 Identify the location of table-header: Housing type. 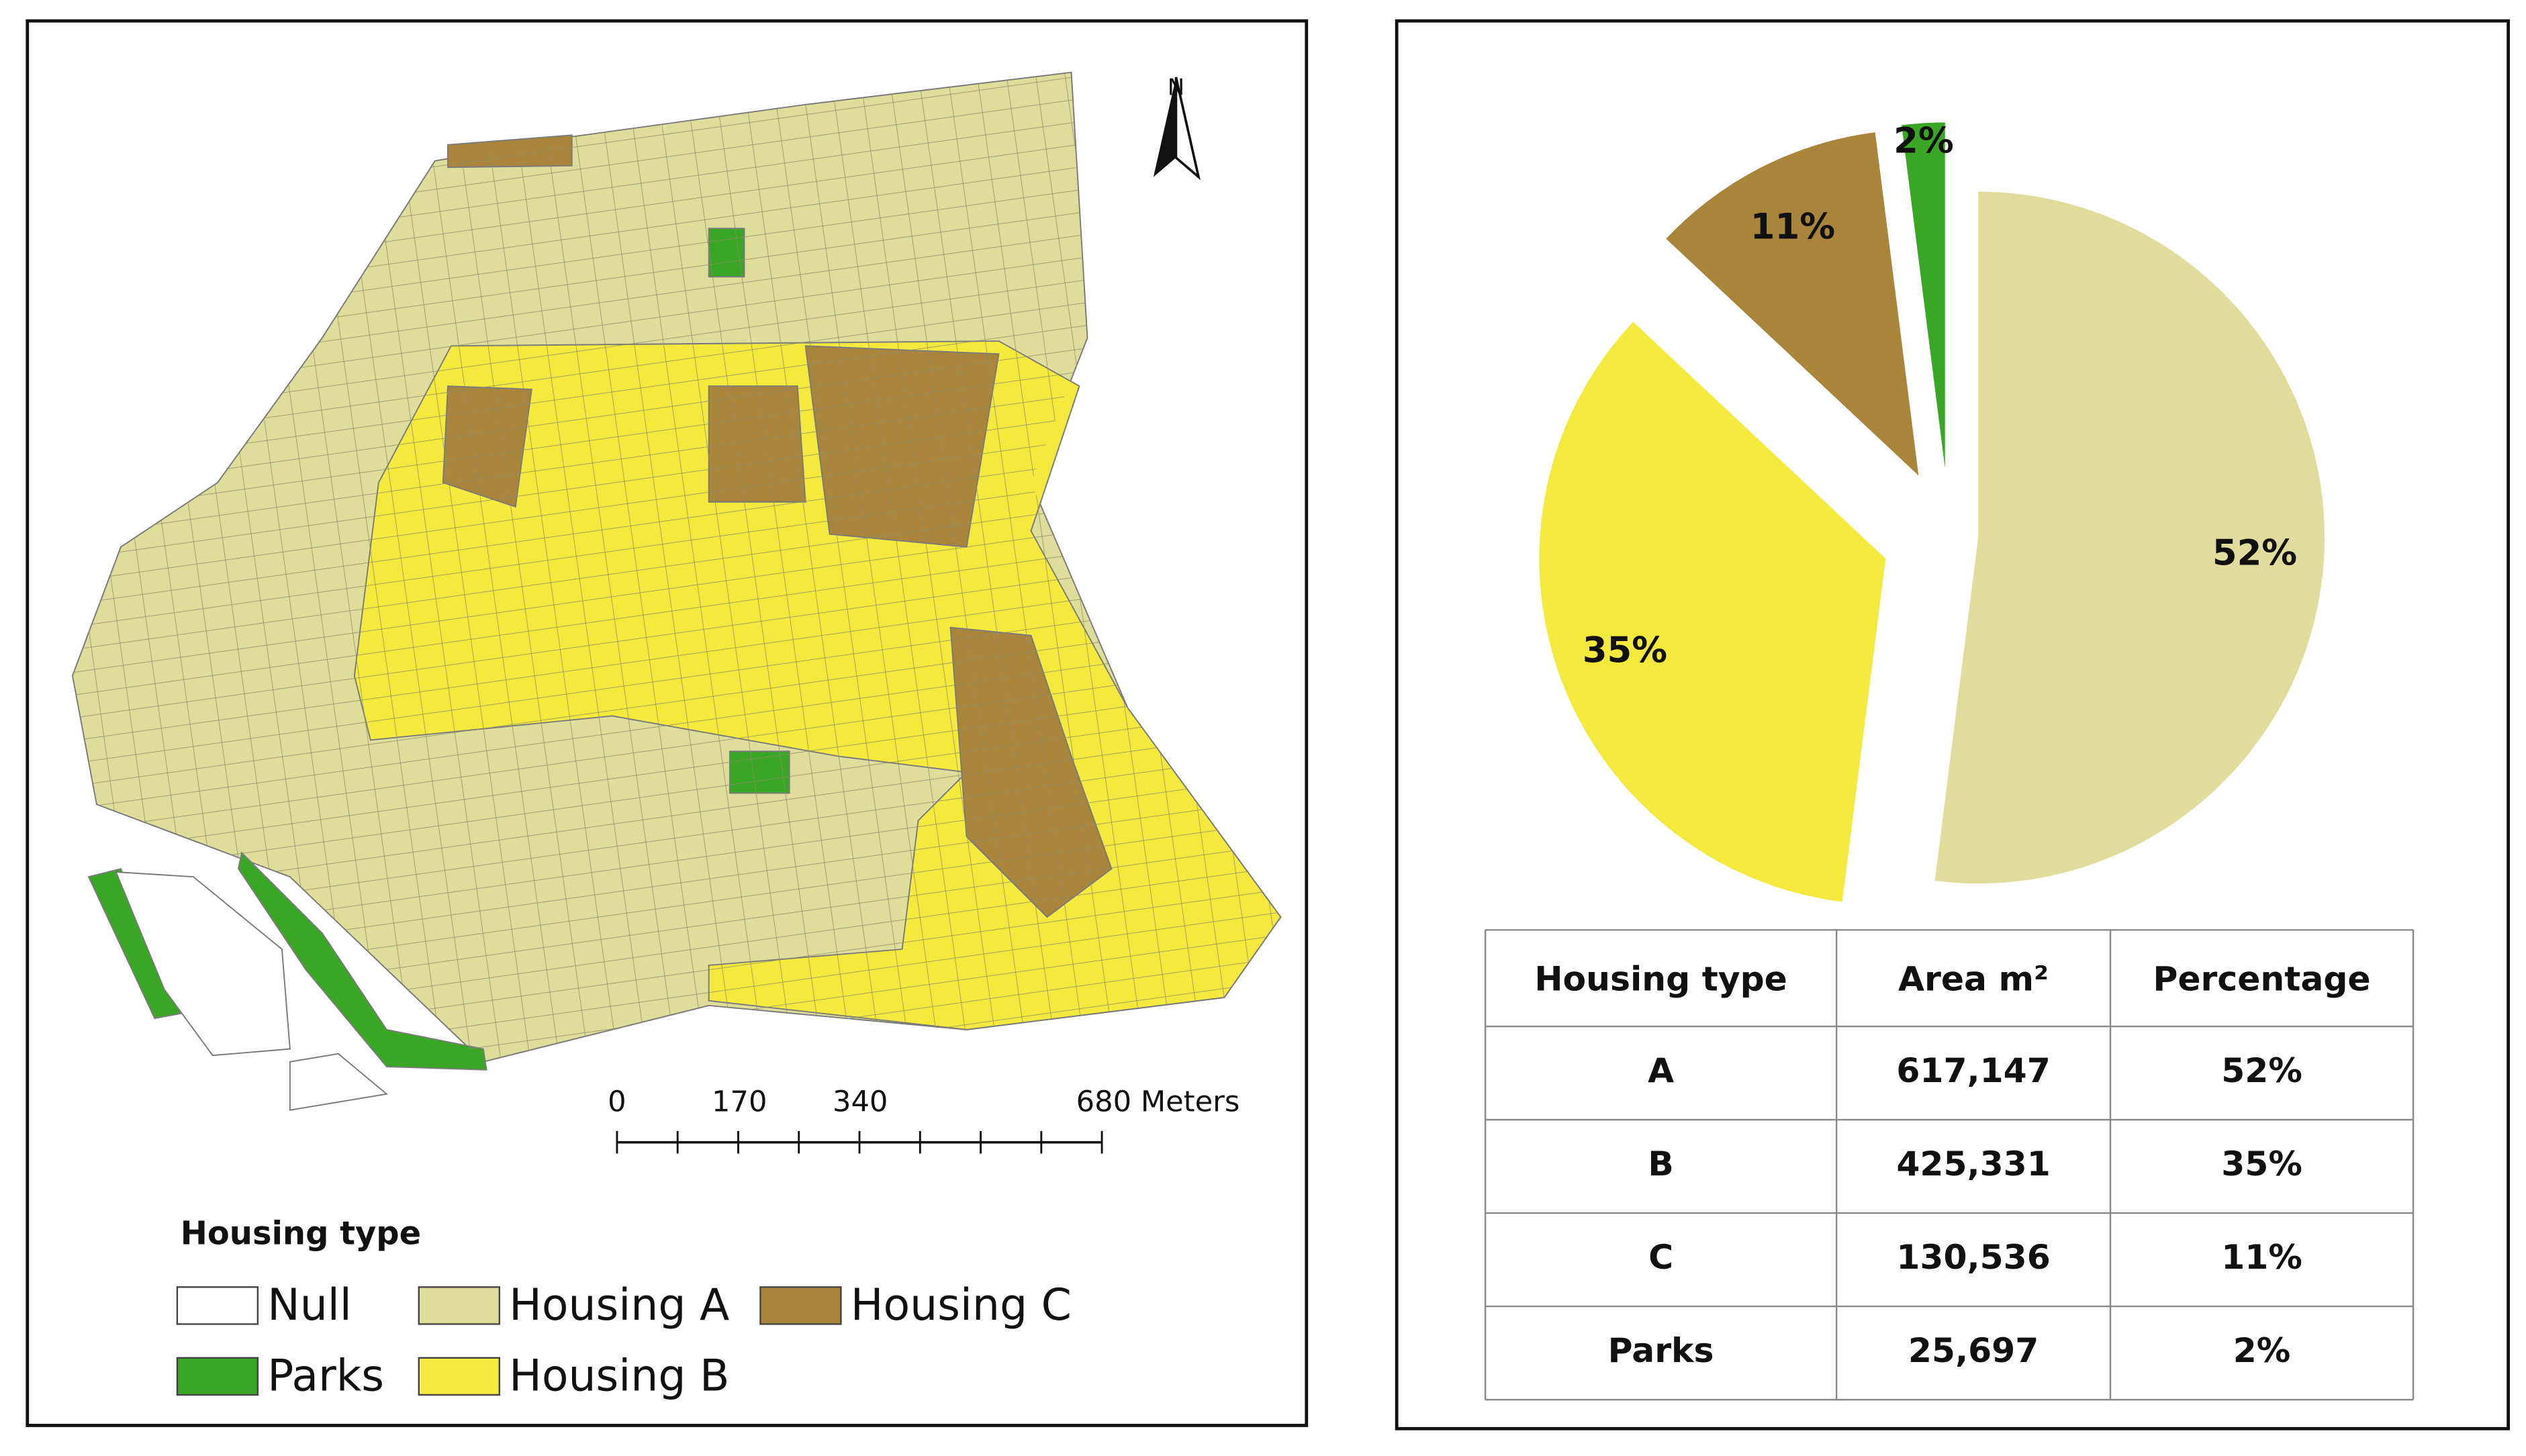
(1661, 978).